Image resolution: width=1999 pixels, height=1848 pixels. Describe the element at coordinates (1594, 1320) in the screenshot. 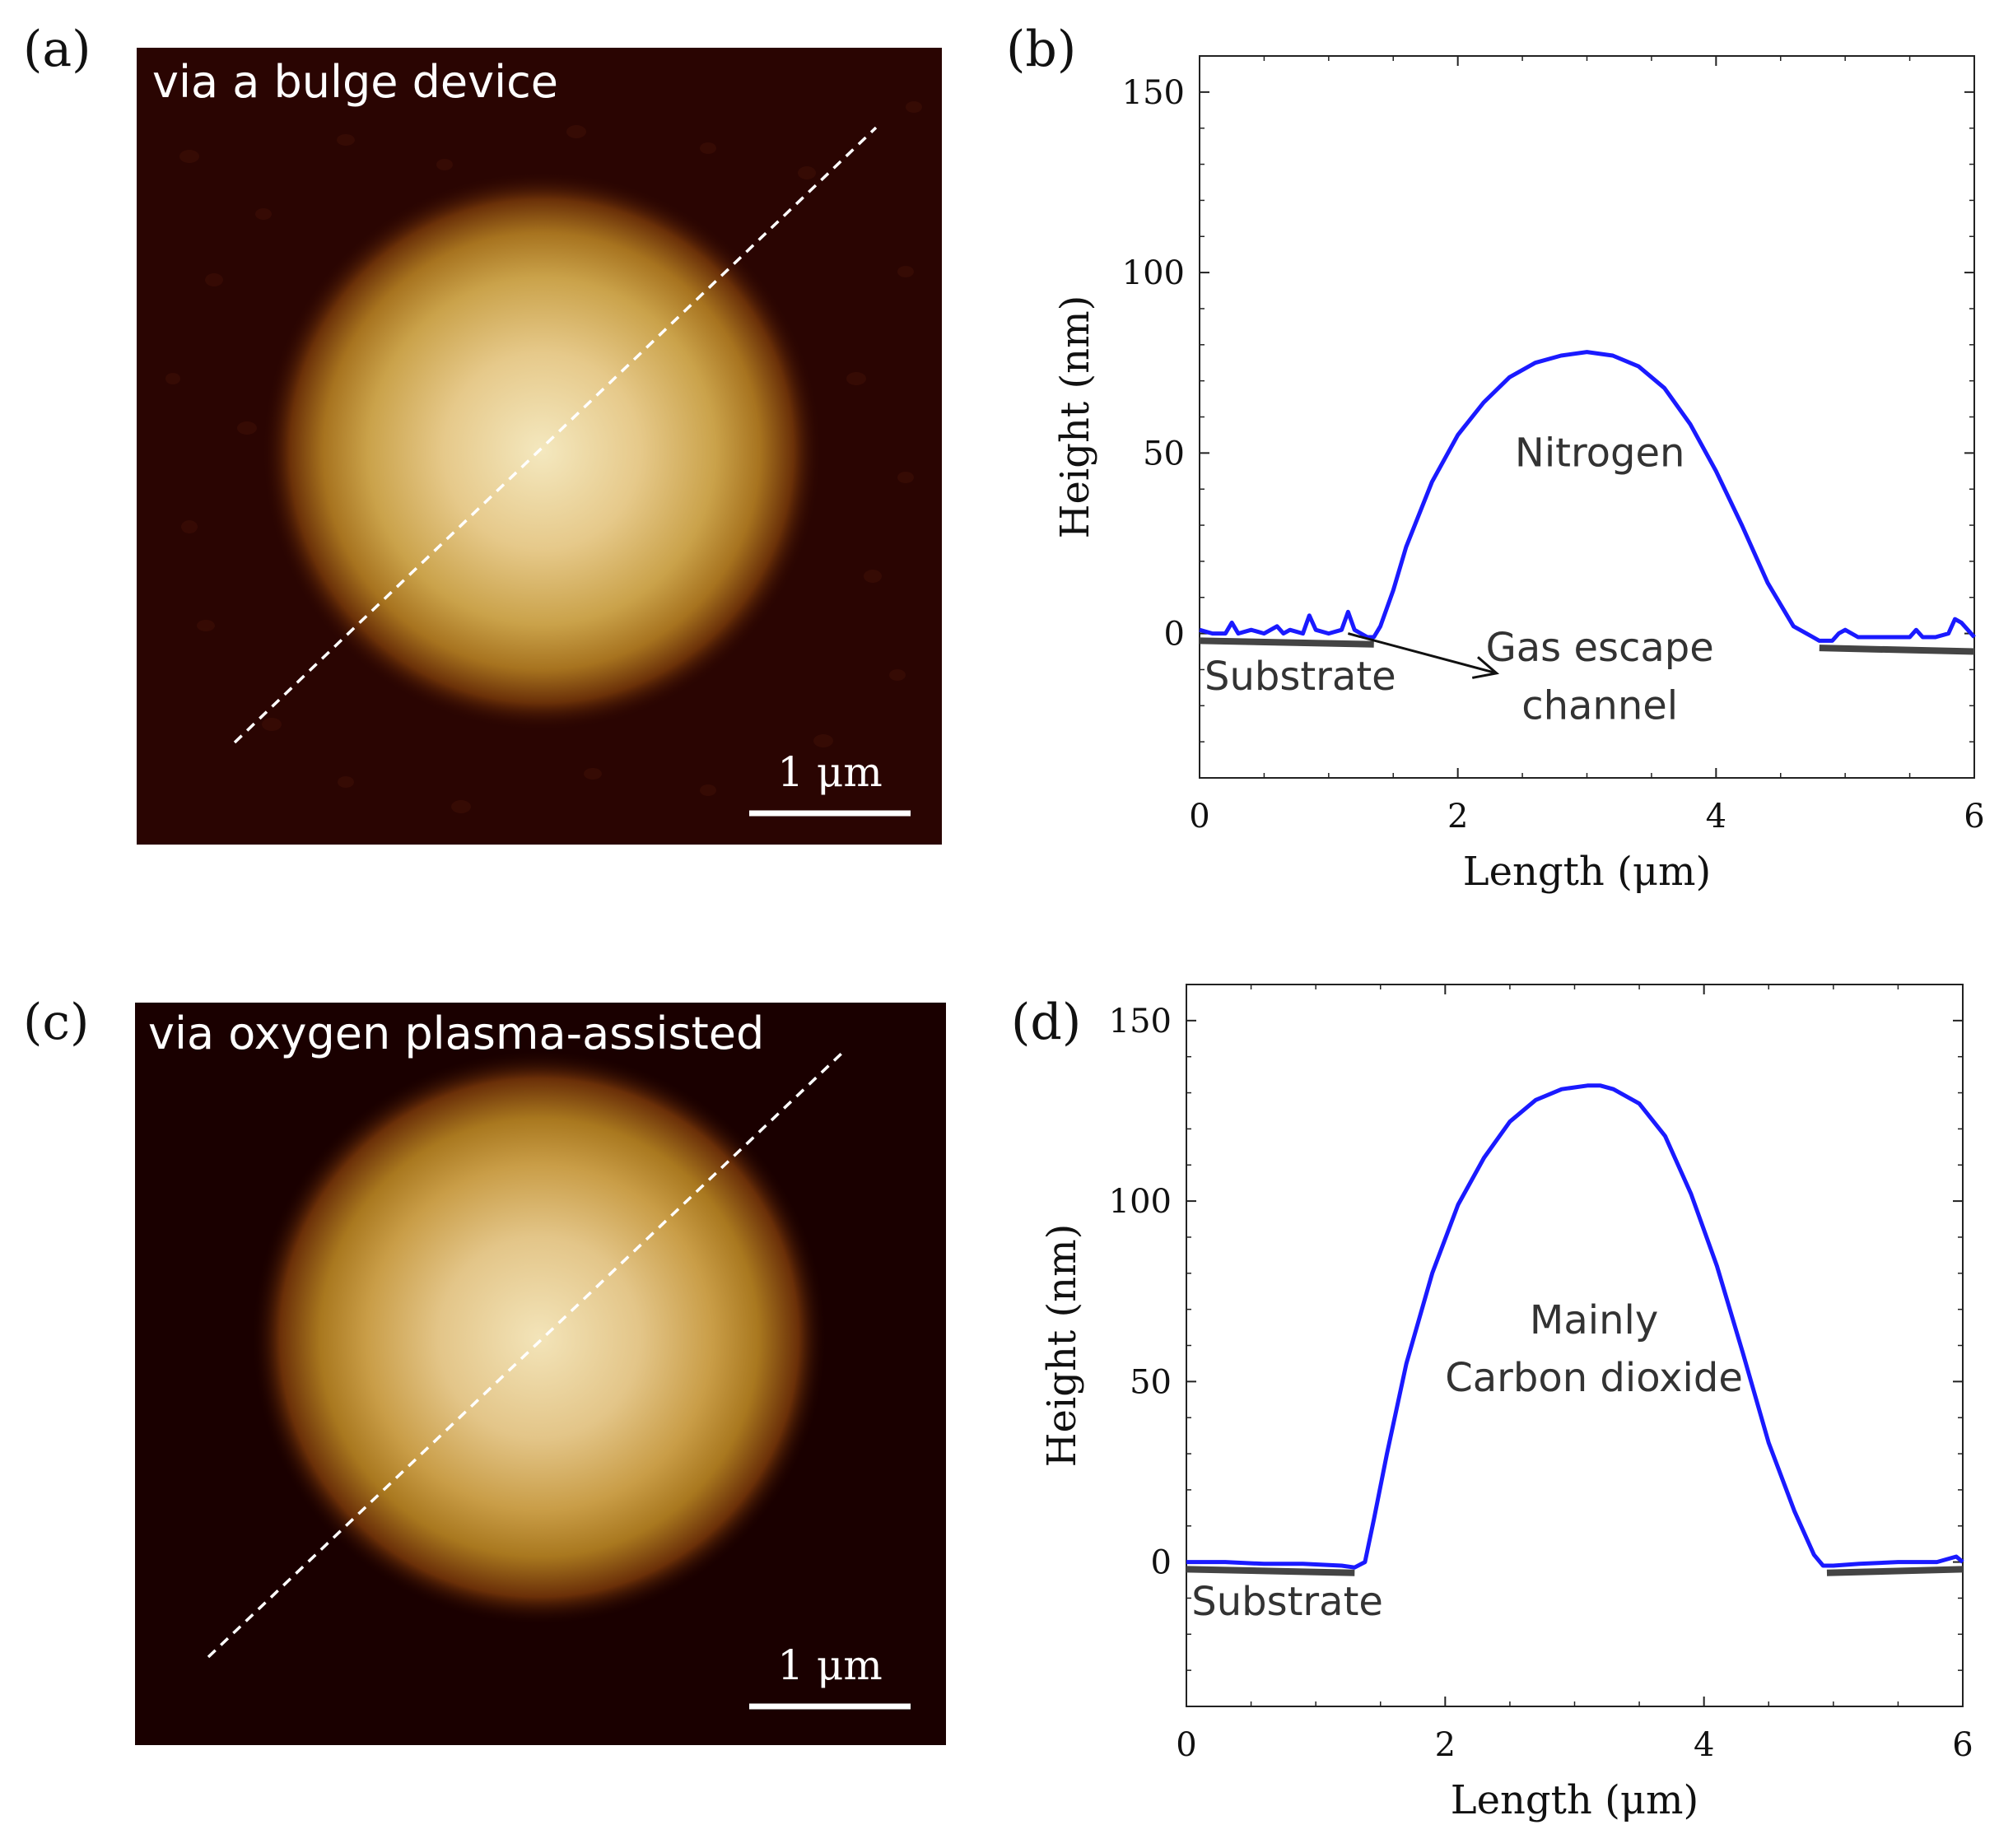

I see `annotation-label: Mainly` at that location.